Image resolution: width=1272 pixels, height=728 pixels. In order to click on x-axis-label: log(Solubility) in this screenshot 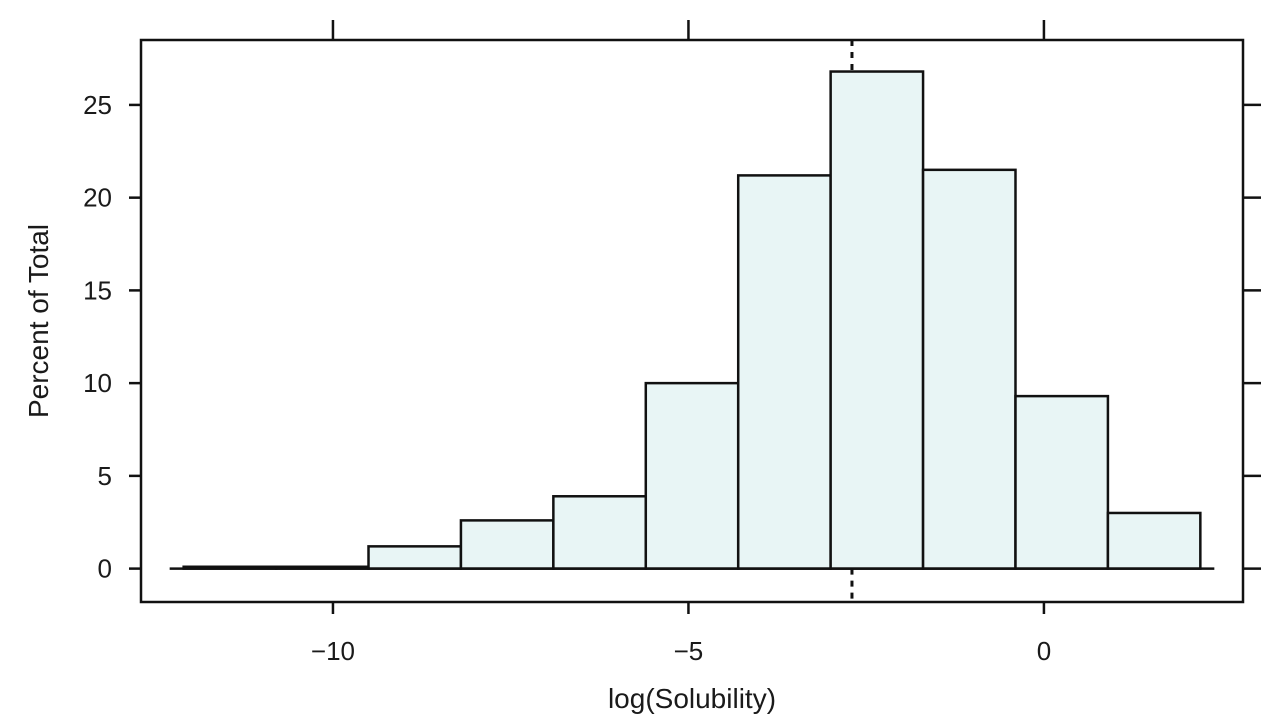, I will do `click(692, 698)`.